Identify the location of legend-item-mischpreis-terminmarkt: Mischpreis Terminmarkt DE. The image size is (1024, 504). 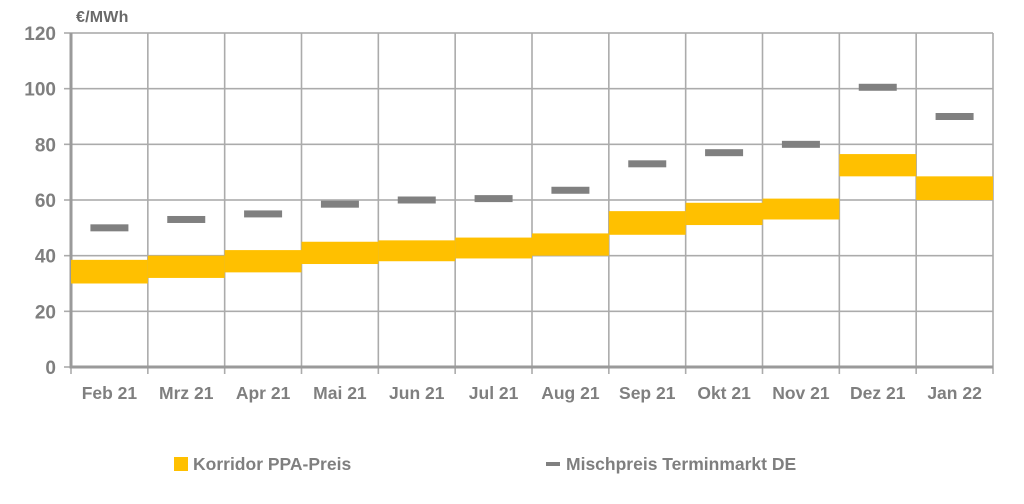
(671, 464).